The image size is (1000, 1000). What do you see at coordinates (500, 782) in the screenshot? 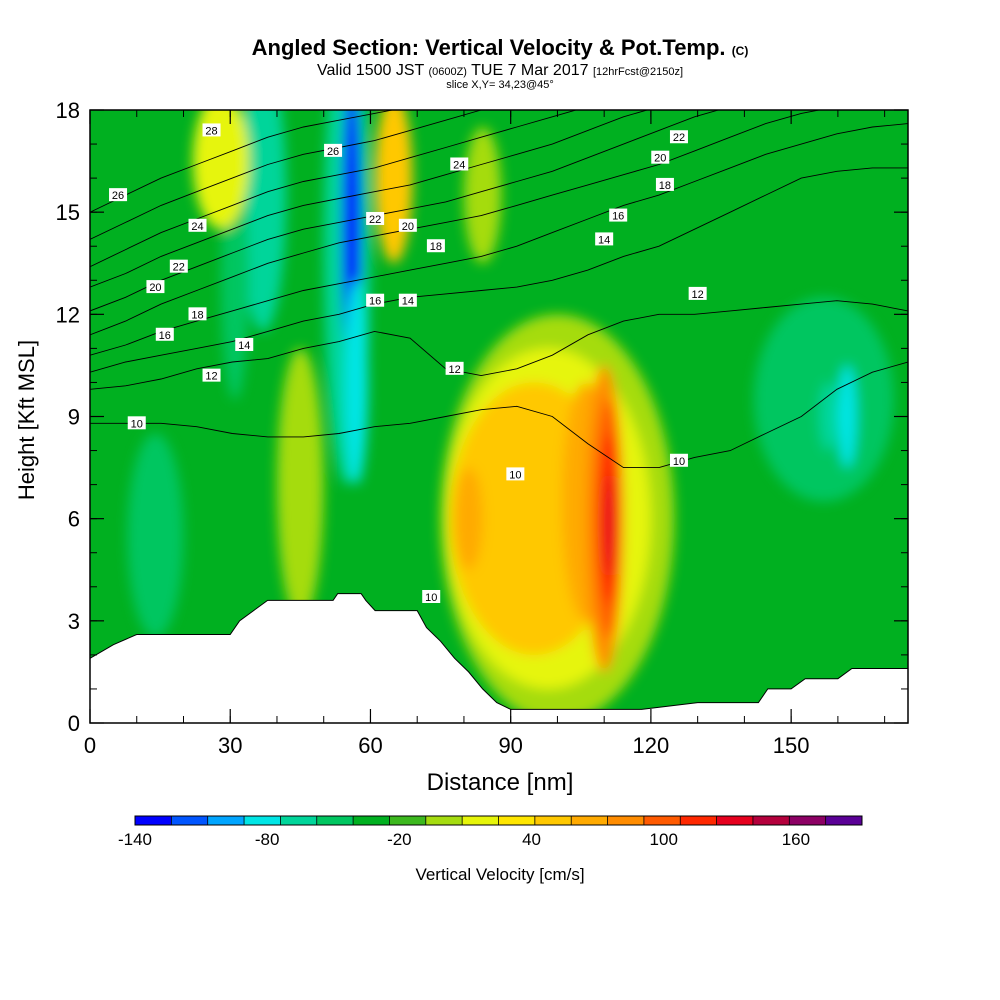
I see `x-axis-label: Distance [nm]` at bounding box center [500, 782].